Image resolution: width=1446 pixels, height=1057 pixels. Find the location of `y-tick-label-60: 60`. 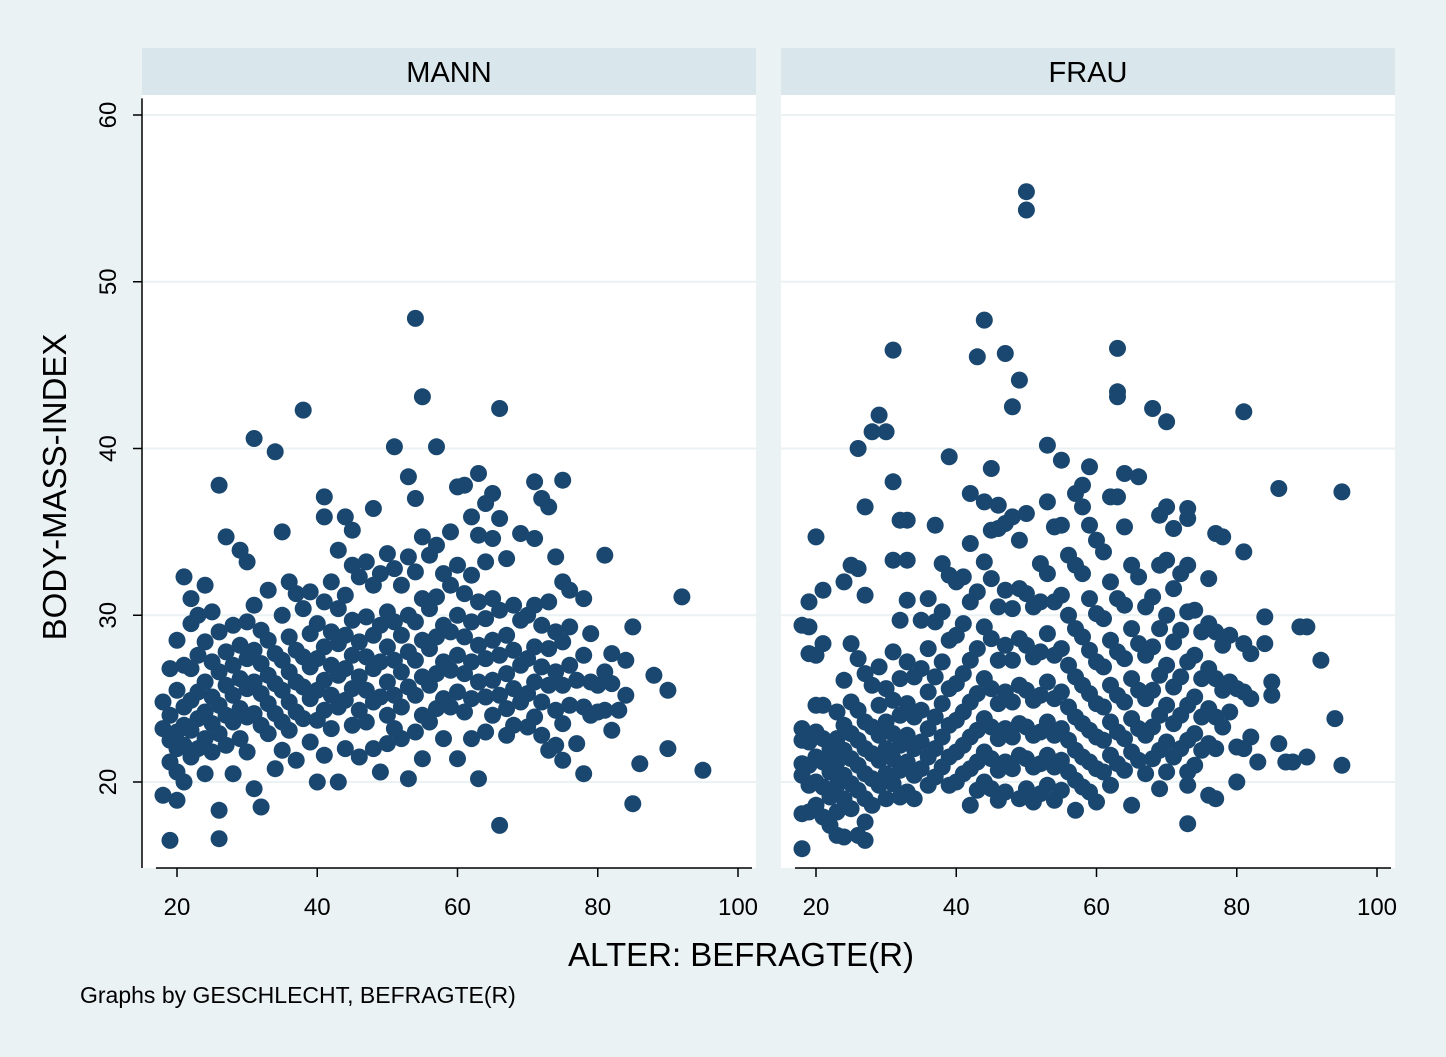

y-tick-label-60: 60 is located at coordinates (108, 115).